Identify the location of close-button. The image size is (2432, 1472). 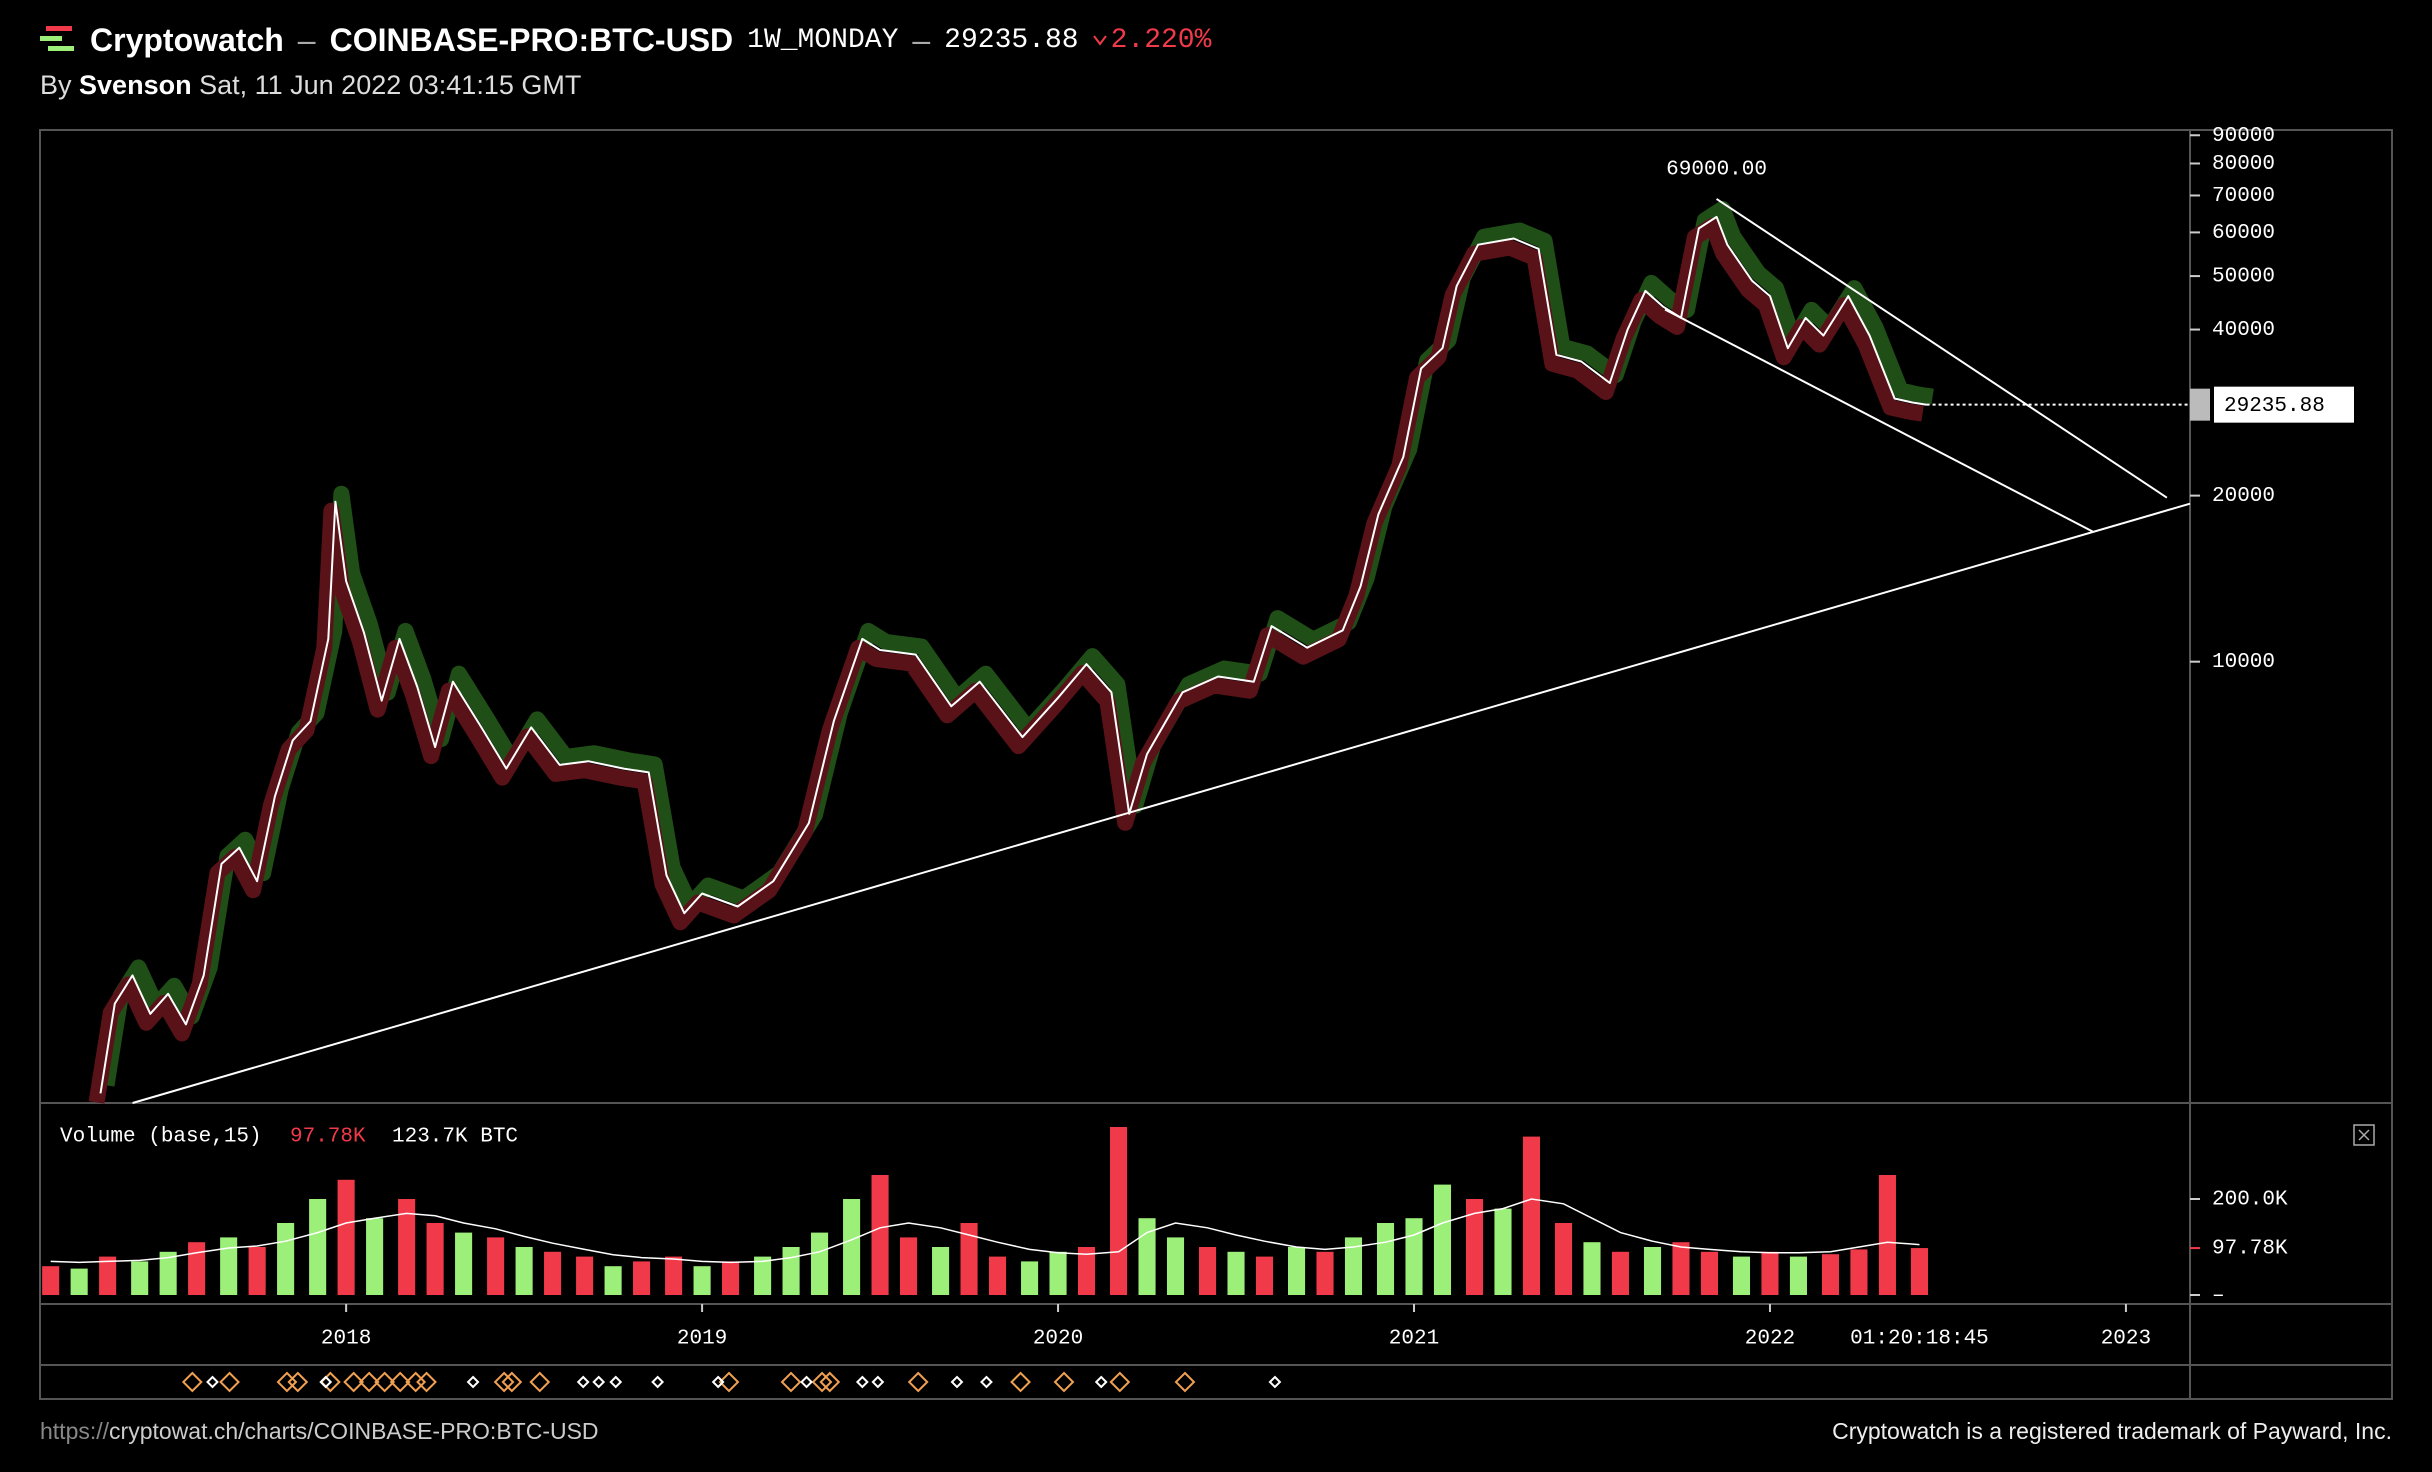
(2364, 1135).